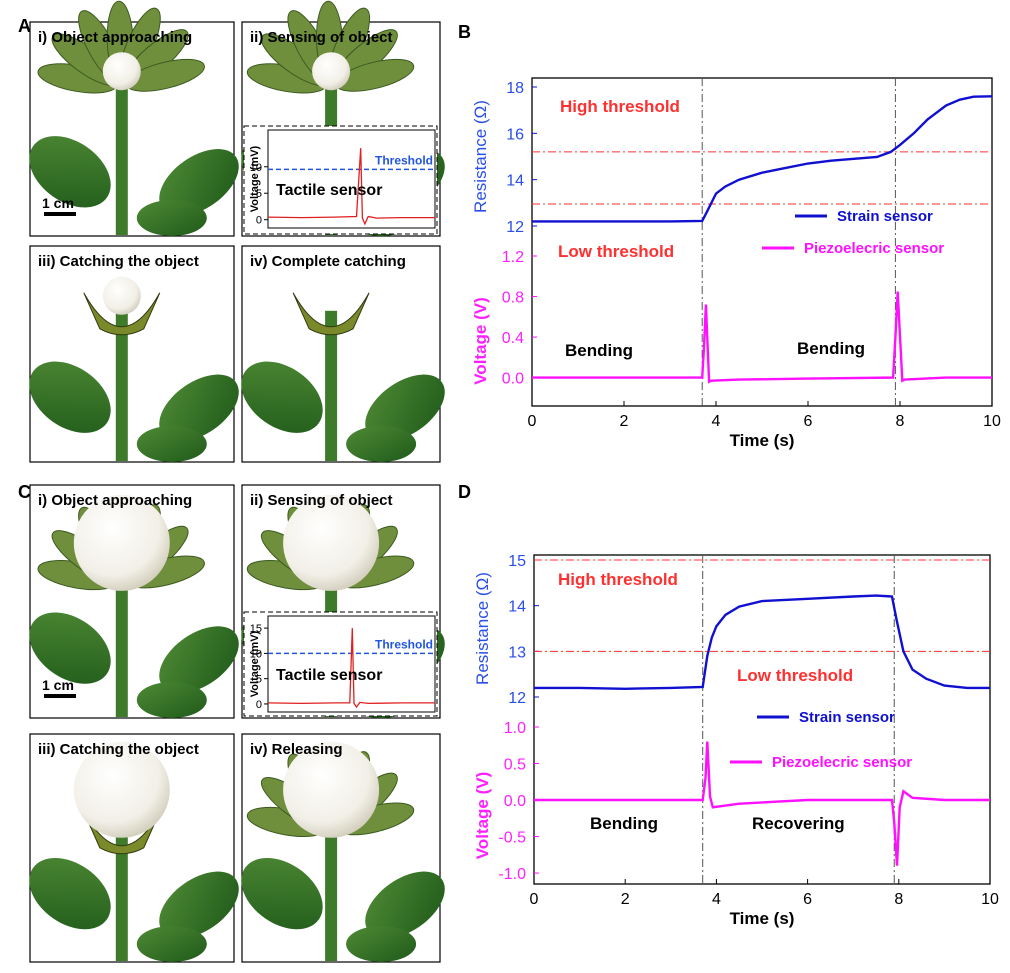 The width and height of the screenshot is (1010, 973). What do you see at coordinates (296, 749) in the screenshot?
I see `photo-label: iv) Releasing` at bounding box center [296, 749].